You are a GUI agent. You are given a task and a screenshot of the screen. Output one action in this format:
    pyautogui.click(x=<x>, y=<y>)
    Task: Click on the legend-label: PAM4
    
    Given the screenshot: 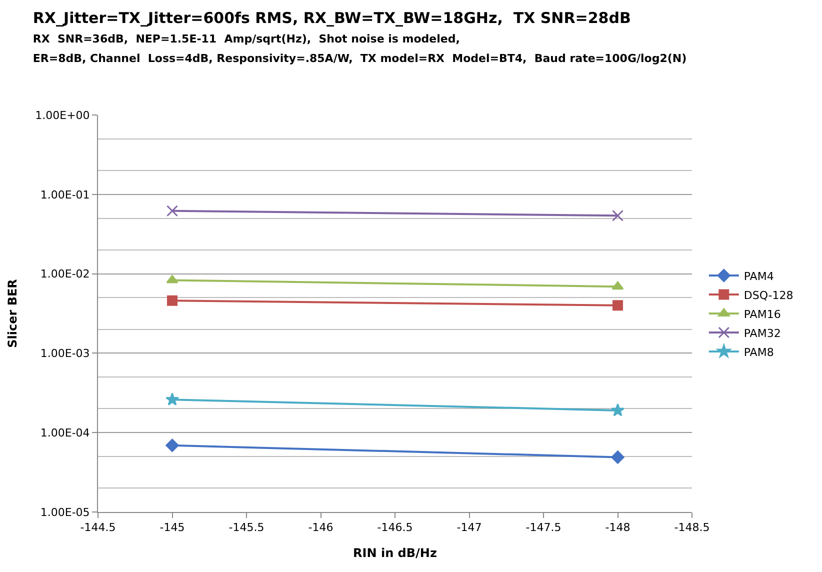 What is the action you would take?
    pyautogui.click(x=759, y=276)
    